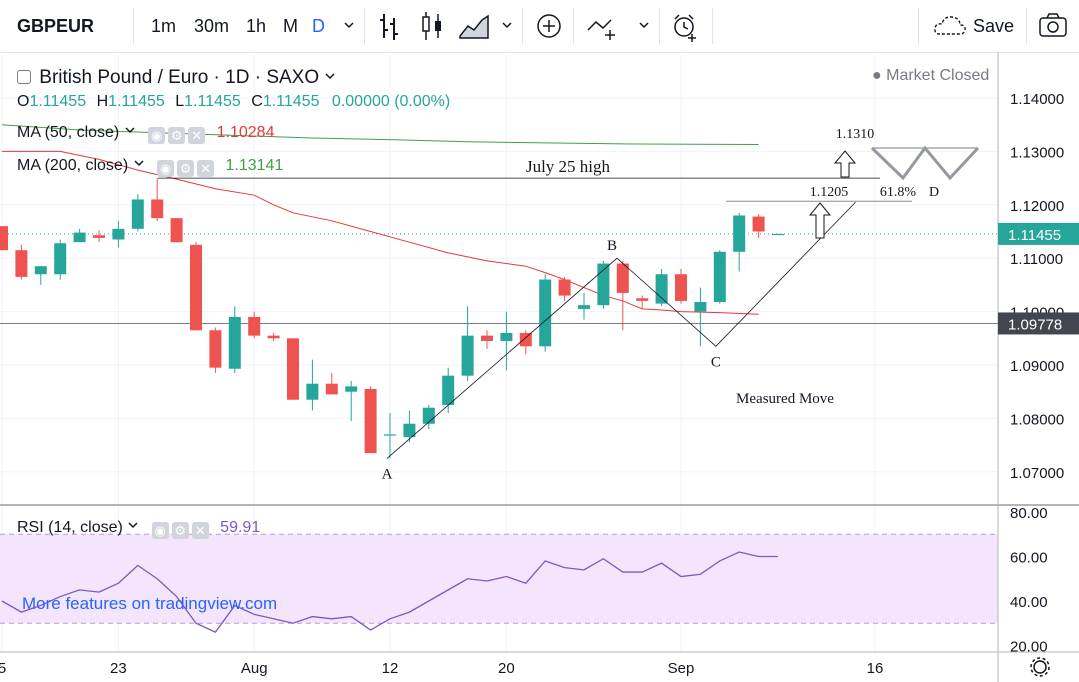  What do you see at coordinates (973, 26) in the screenshot?
I see `save-button: Save` at bounding box center [973, 26].